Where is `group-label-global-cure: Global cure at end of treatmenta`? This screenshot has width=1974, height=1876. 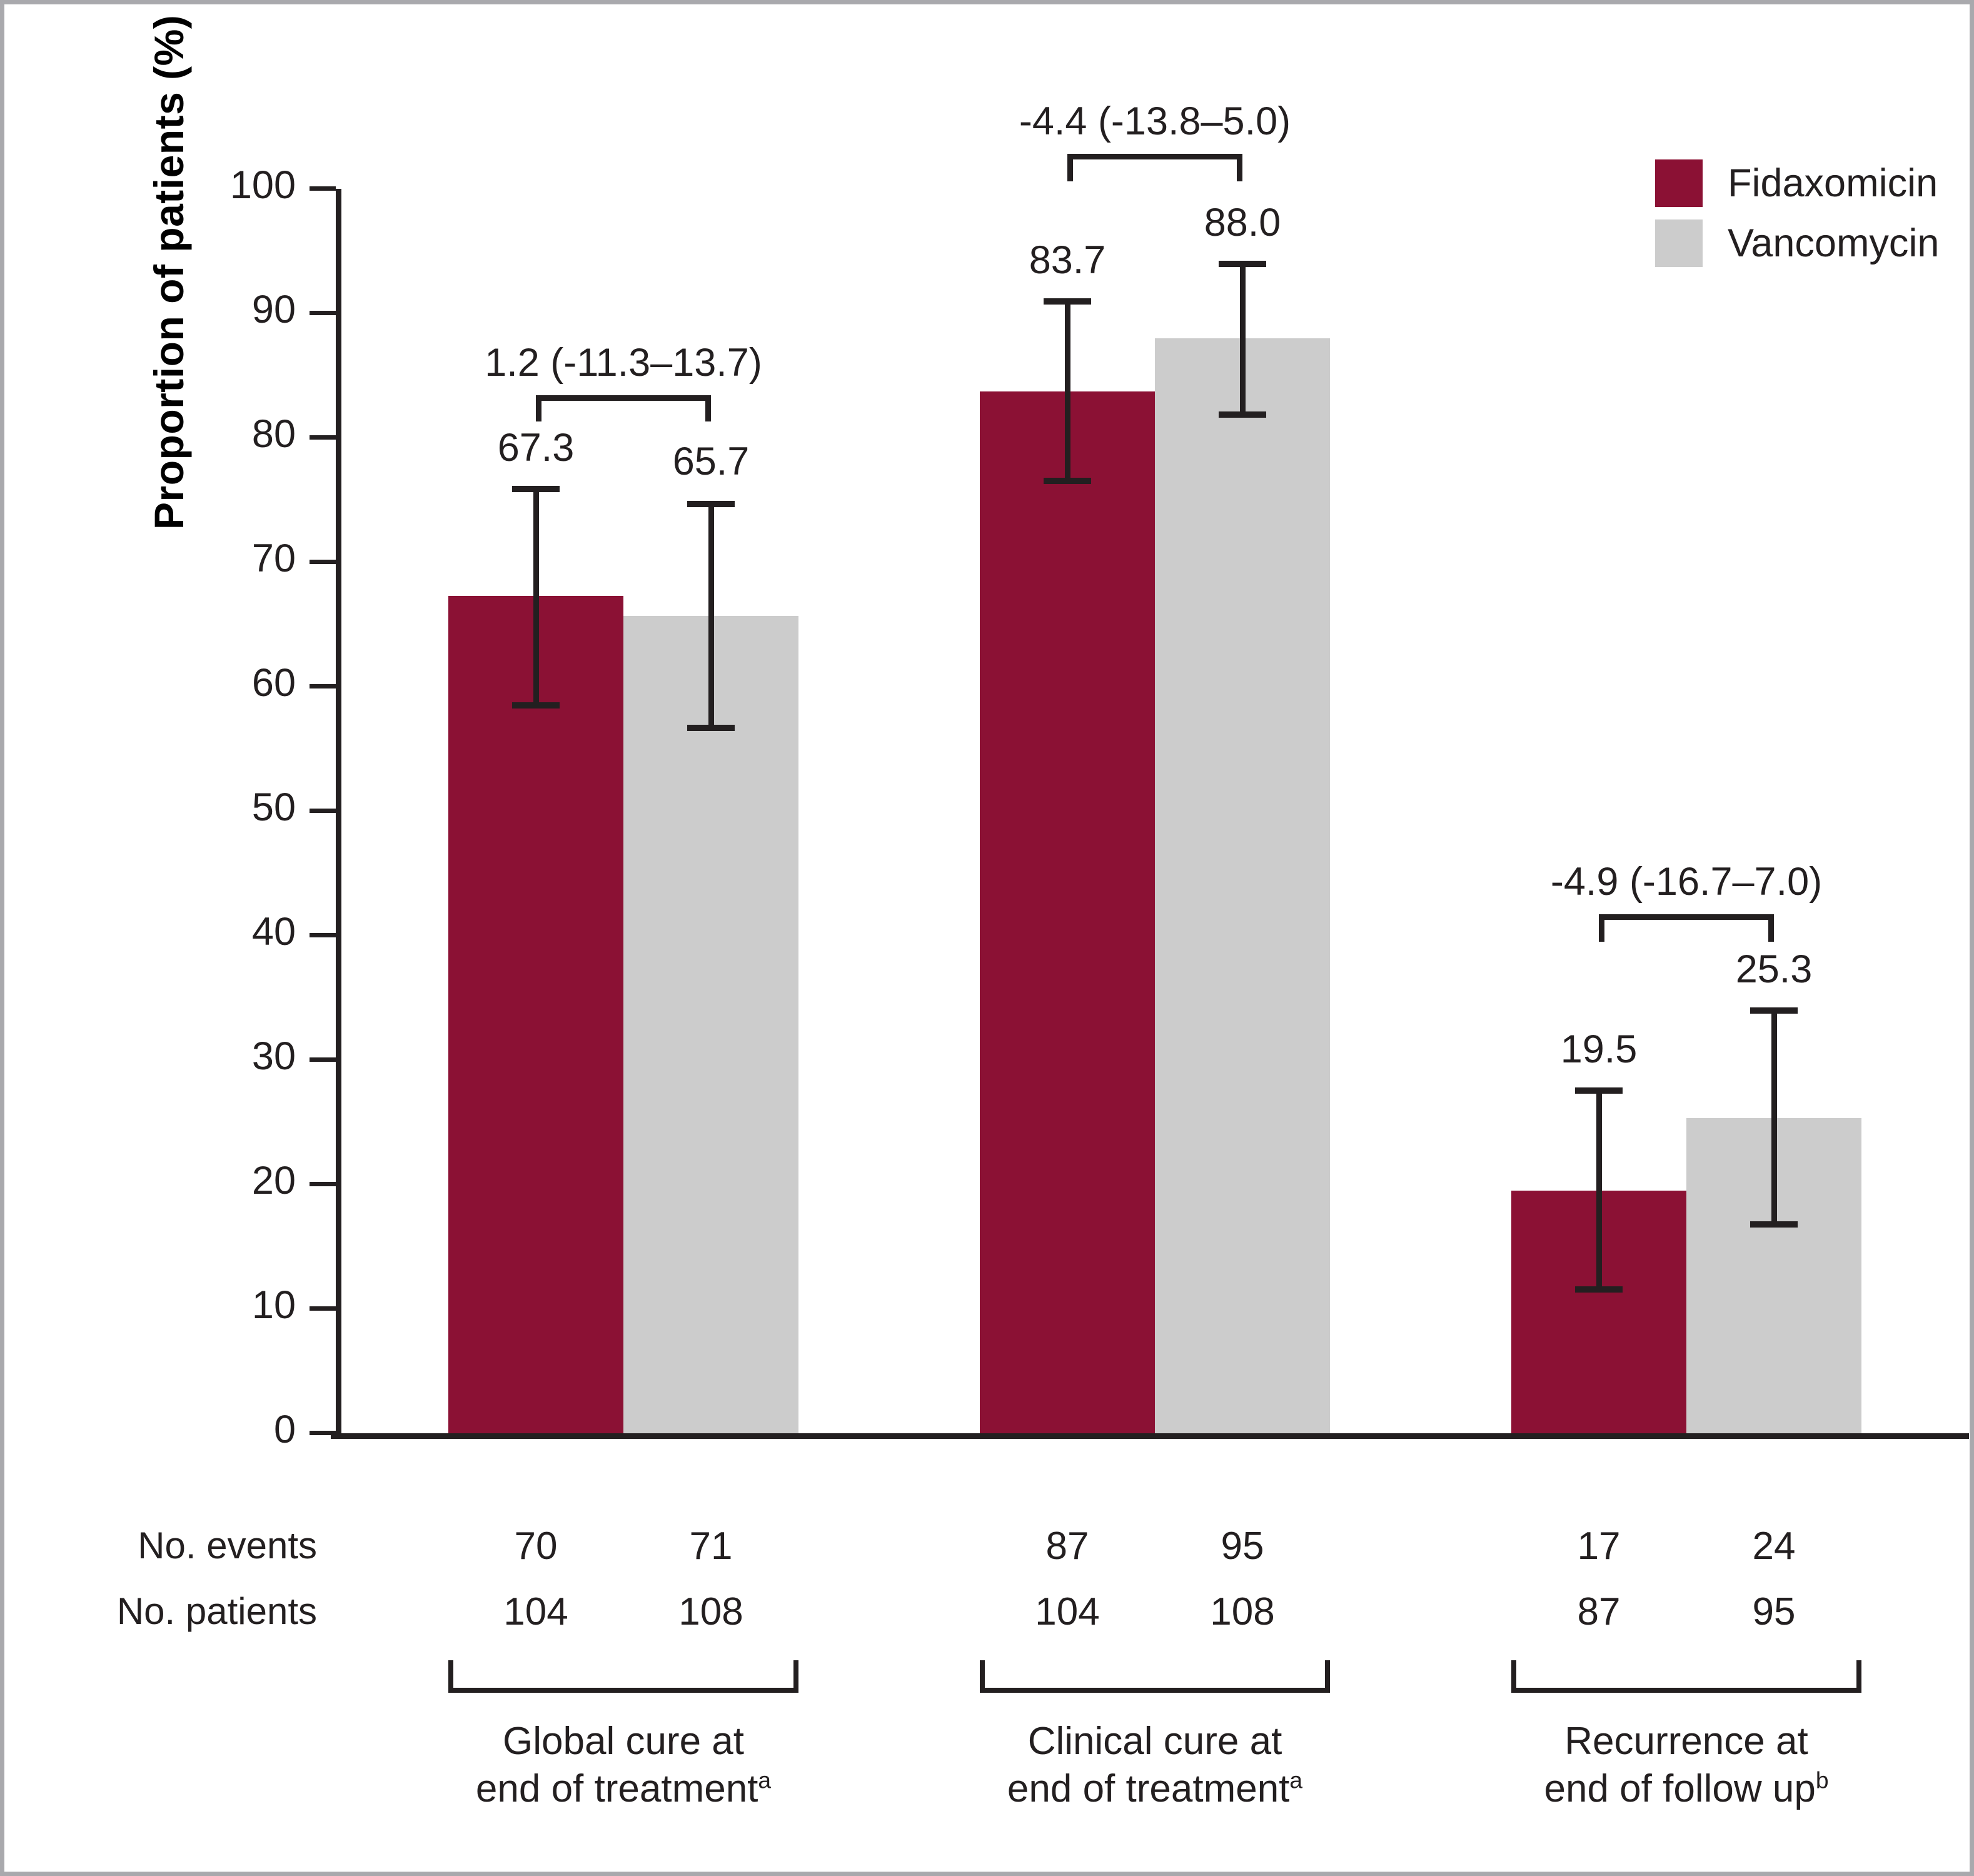
group-label-global-cure: Global cure at end of treatmenta is located at coordinates (623, 1765).